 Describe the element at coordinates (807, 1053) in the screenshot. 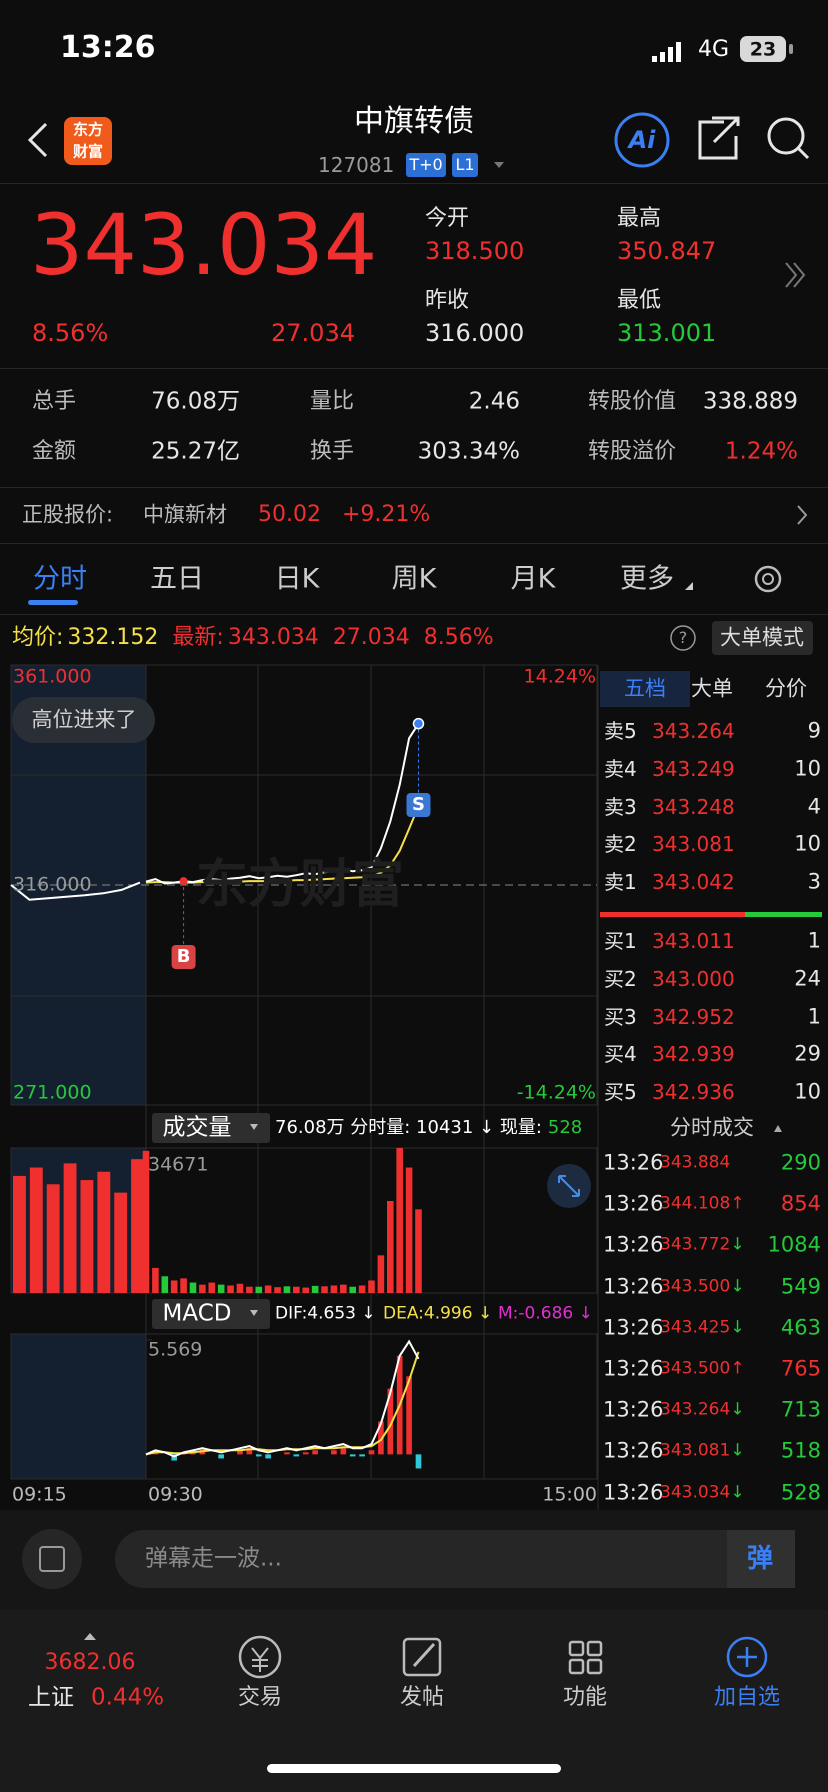

I see `book-qty: 29` at that location.